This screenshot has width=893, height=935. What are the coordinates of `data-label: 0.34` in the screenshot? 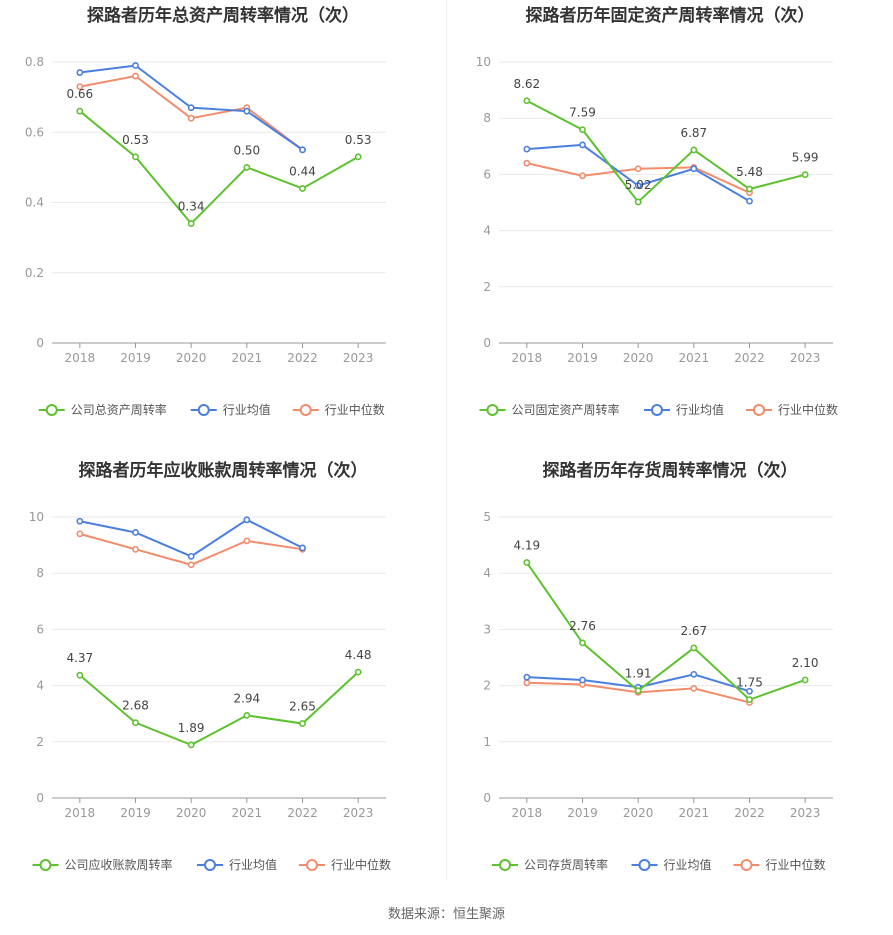 It's located at (191, 207).